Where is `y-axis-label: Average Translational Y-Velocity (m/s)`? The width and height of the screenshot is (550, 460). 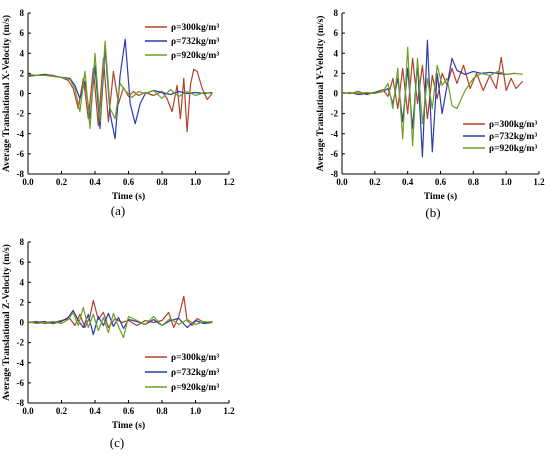
y-axis-label: Average Translational Y-Velocity (m/s) is located at coordinates (320, 94).